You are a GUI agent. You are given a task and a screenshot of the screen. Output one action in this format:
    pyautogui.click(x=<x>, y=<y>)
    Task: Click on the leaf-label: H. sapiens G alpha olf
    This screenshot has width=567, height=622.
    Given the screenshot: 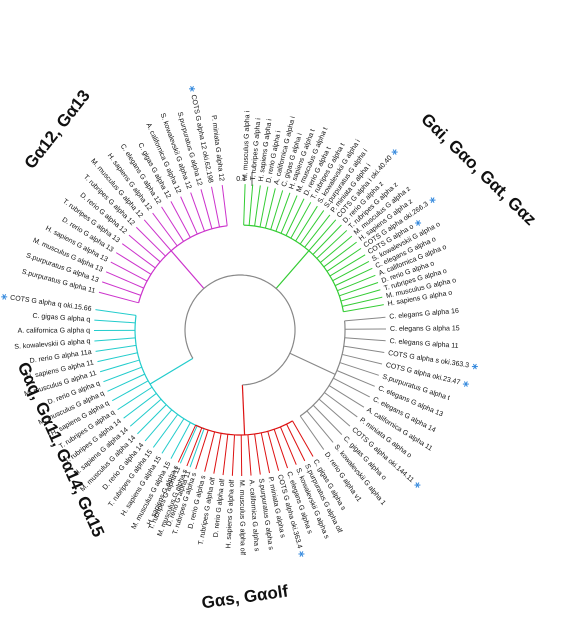 What is the action you would take?
    pyautogui.click(x=230, y=514)
    